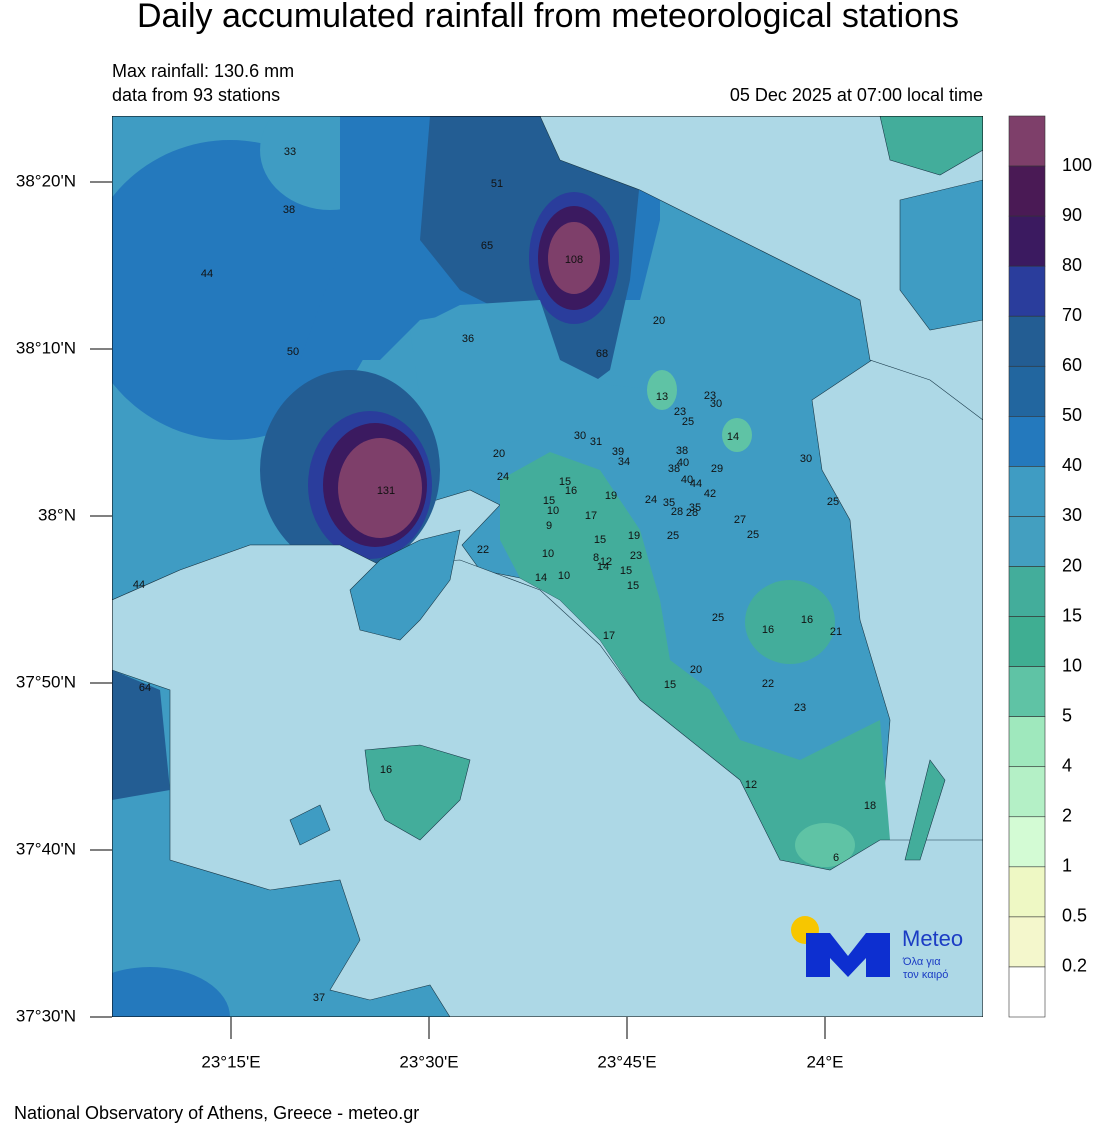 Image resolution: width=1096 pixels, height=1127 pixels. I want to click on station-value: 34, so click(624, 462).